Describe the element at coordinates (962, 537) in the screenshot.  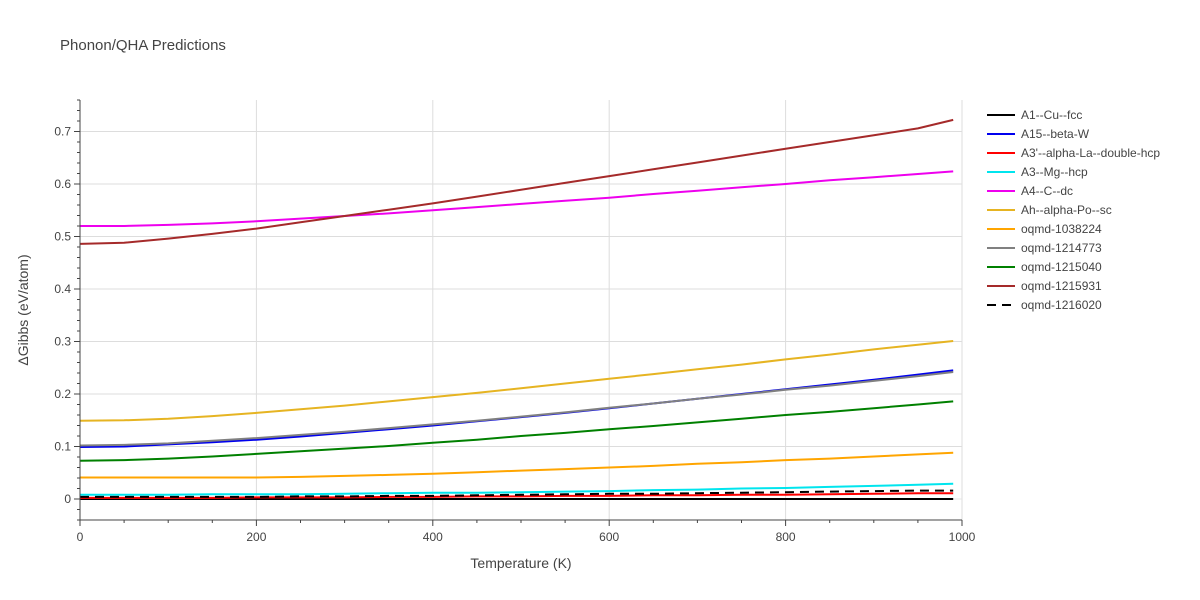
I see `x-tick-label: 1000` at that location.